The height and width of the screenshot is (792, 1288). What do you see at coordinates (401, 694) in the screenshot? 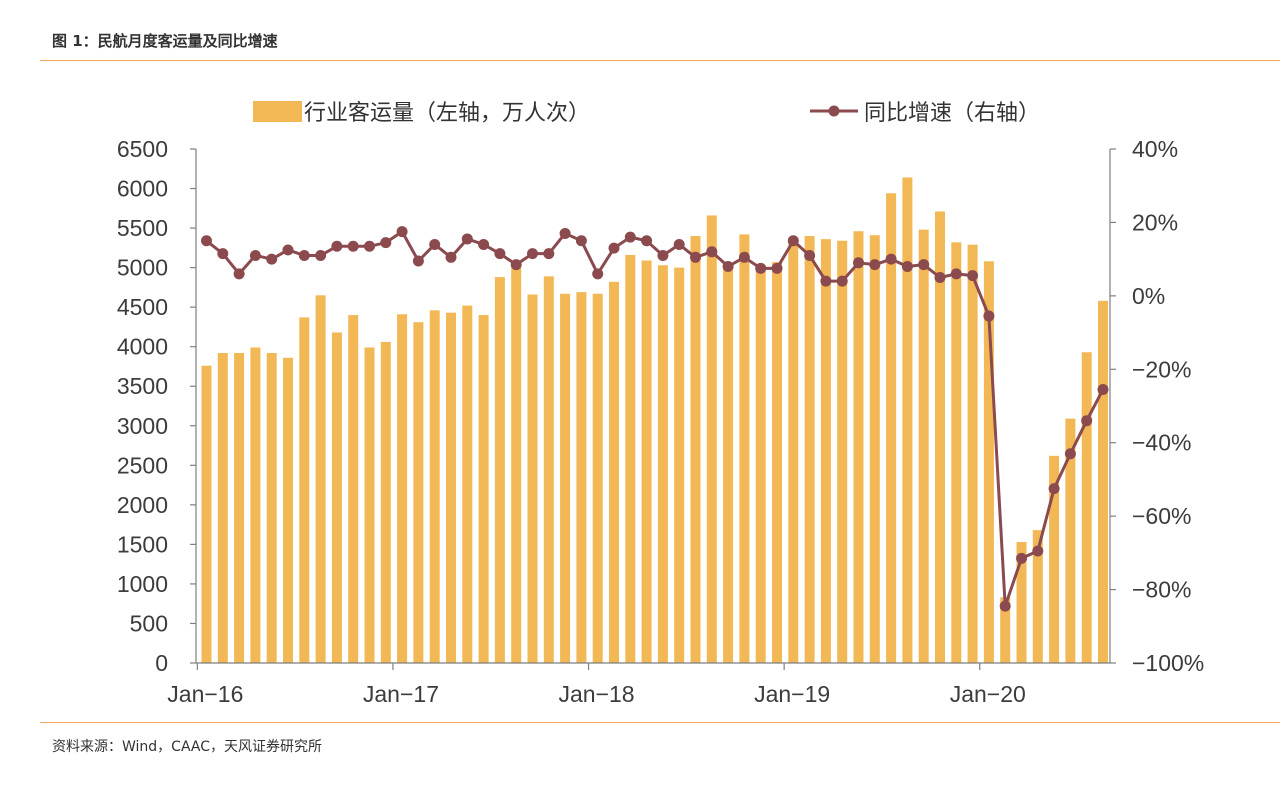
I see `x-axis-tick-label: Jan−17` at bounding box center [401, 694].